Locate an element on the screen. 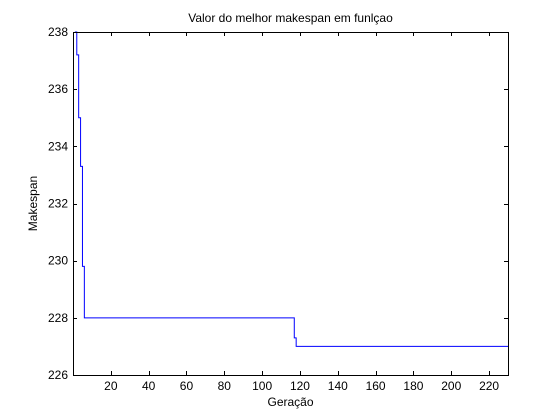  x-tick-label: 140 is located at coordinates (338, 386).